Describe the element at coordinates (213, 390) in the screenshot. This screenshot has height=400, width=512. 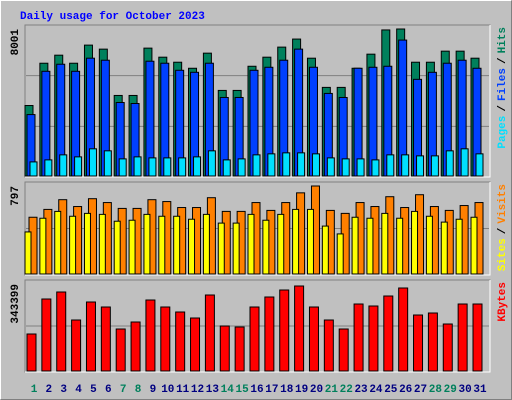
I see `x-tick-label: 13` at that location.